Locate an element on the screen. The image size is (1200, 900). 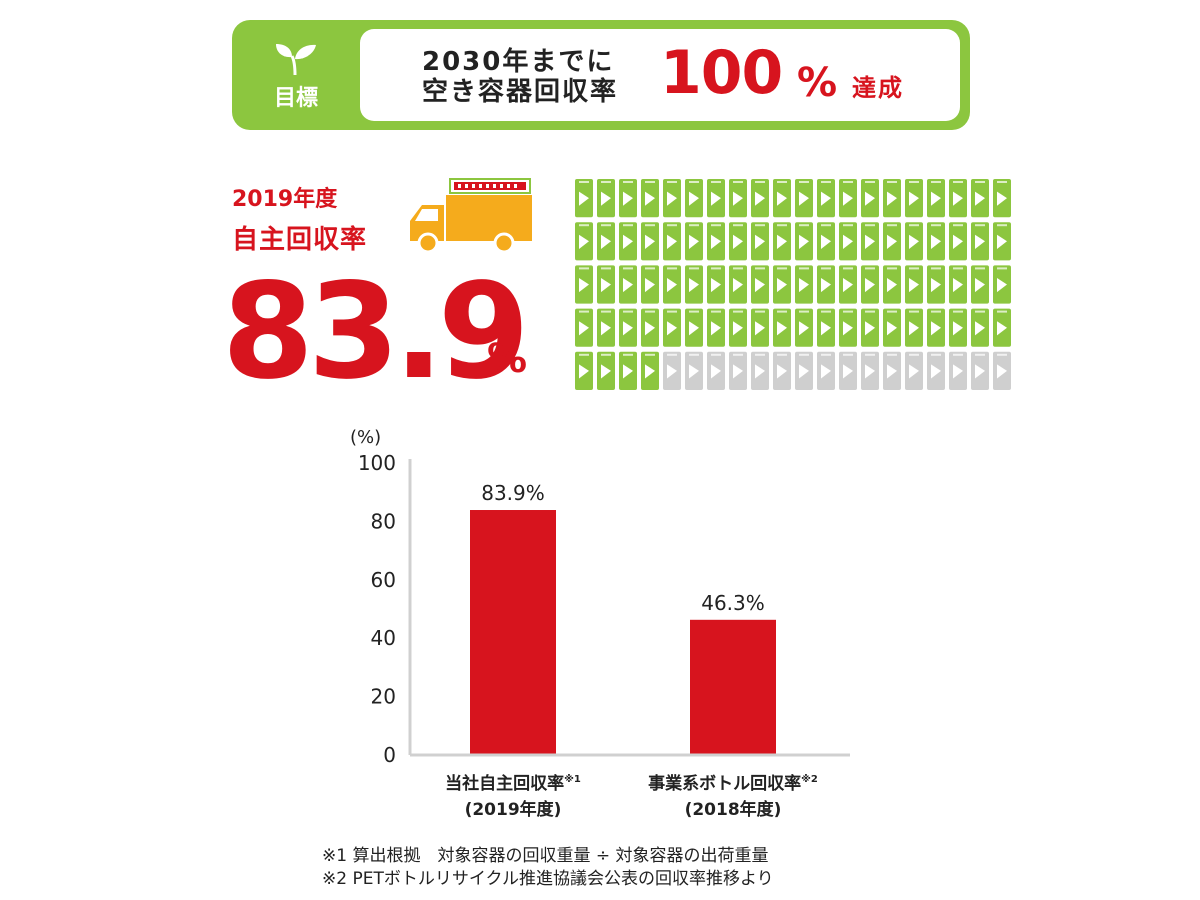
sprout-icon is located at coordinates (296, 60).